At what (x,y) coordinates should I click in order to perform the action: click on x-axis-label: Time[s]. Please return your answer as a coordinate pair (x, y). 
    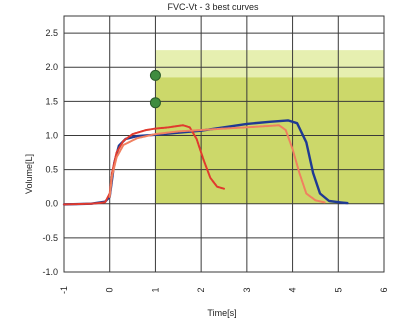
    Looking at the image, I should click on (221, 313).